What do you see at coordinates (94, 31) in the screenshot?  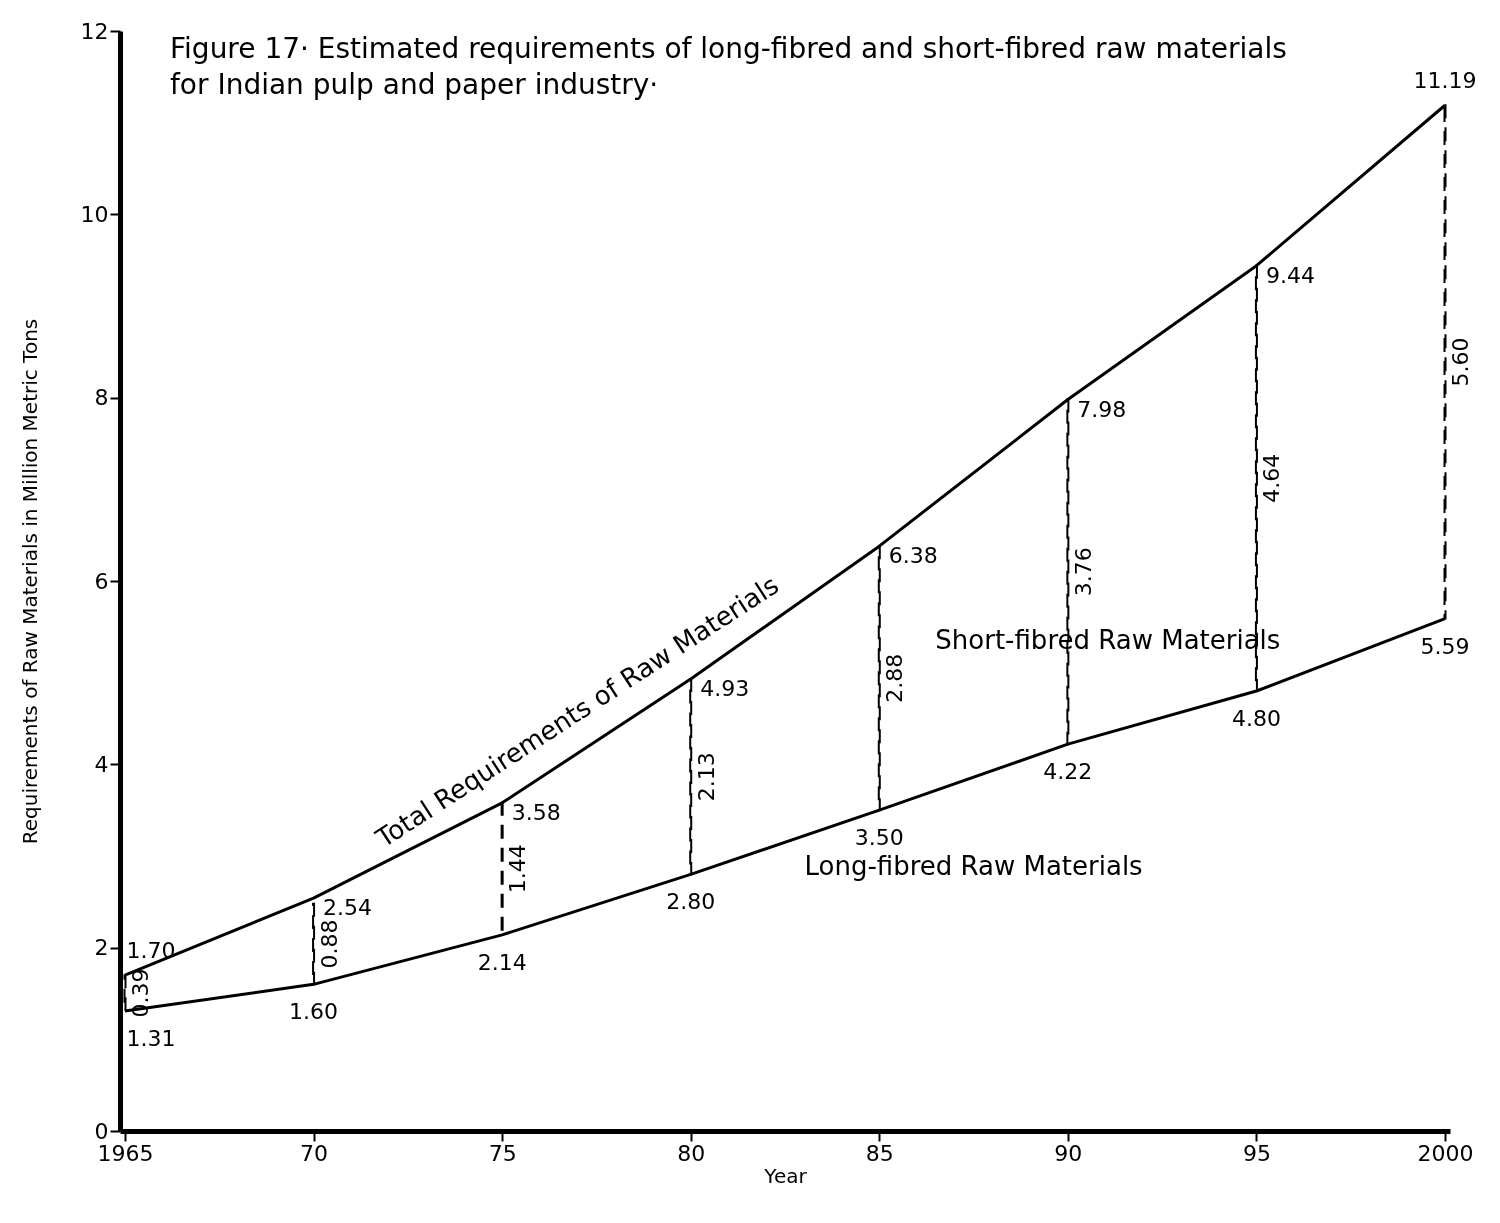 I see `y-tick-label: 12` at bounding box center [94, 31].